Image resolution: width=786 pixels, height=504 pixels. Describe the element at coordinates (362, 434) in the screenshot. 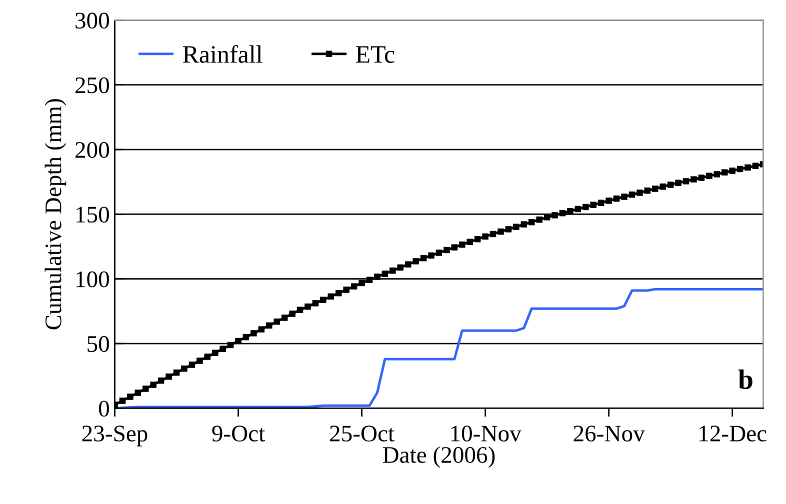

I see `x-tick-label: 25-Oct` at that location.